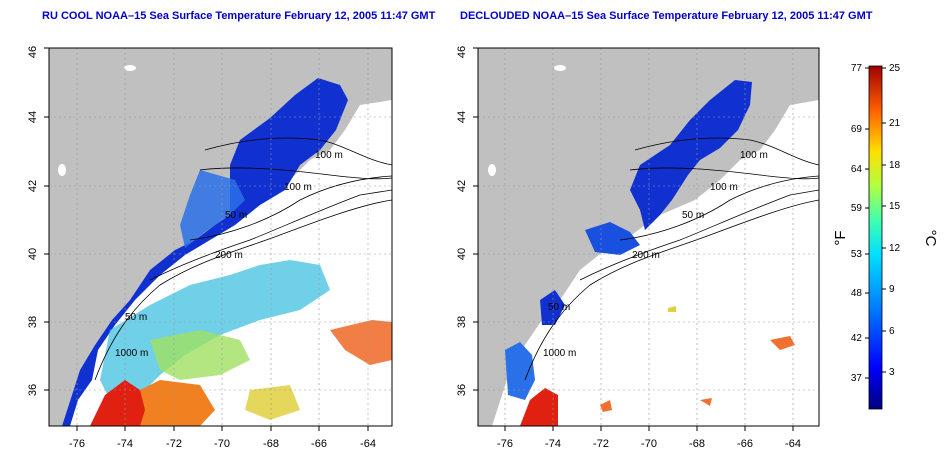  I want to click on left-contour-labels: 100 m 100 m 200 m 50 m 1000 m 50 m, so click(229, 254).